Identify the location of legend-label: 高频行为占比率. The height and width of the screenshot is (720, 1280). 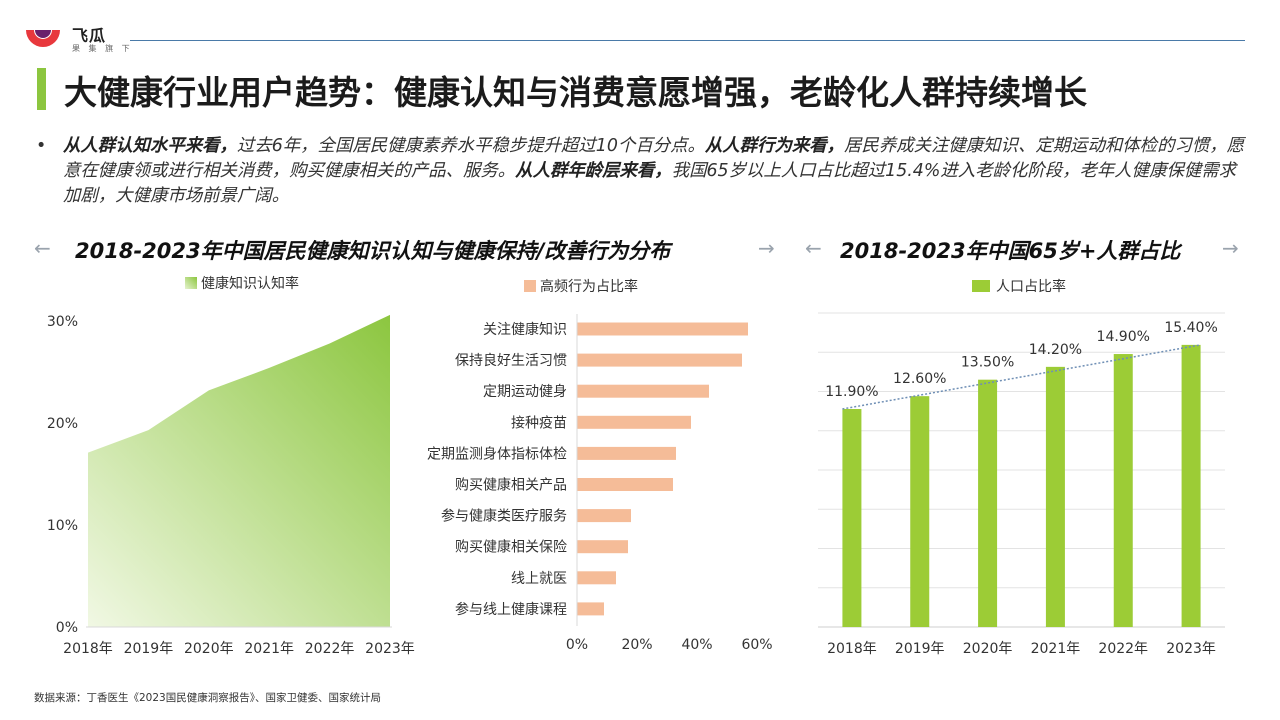
(589, 286).